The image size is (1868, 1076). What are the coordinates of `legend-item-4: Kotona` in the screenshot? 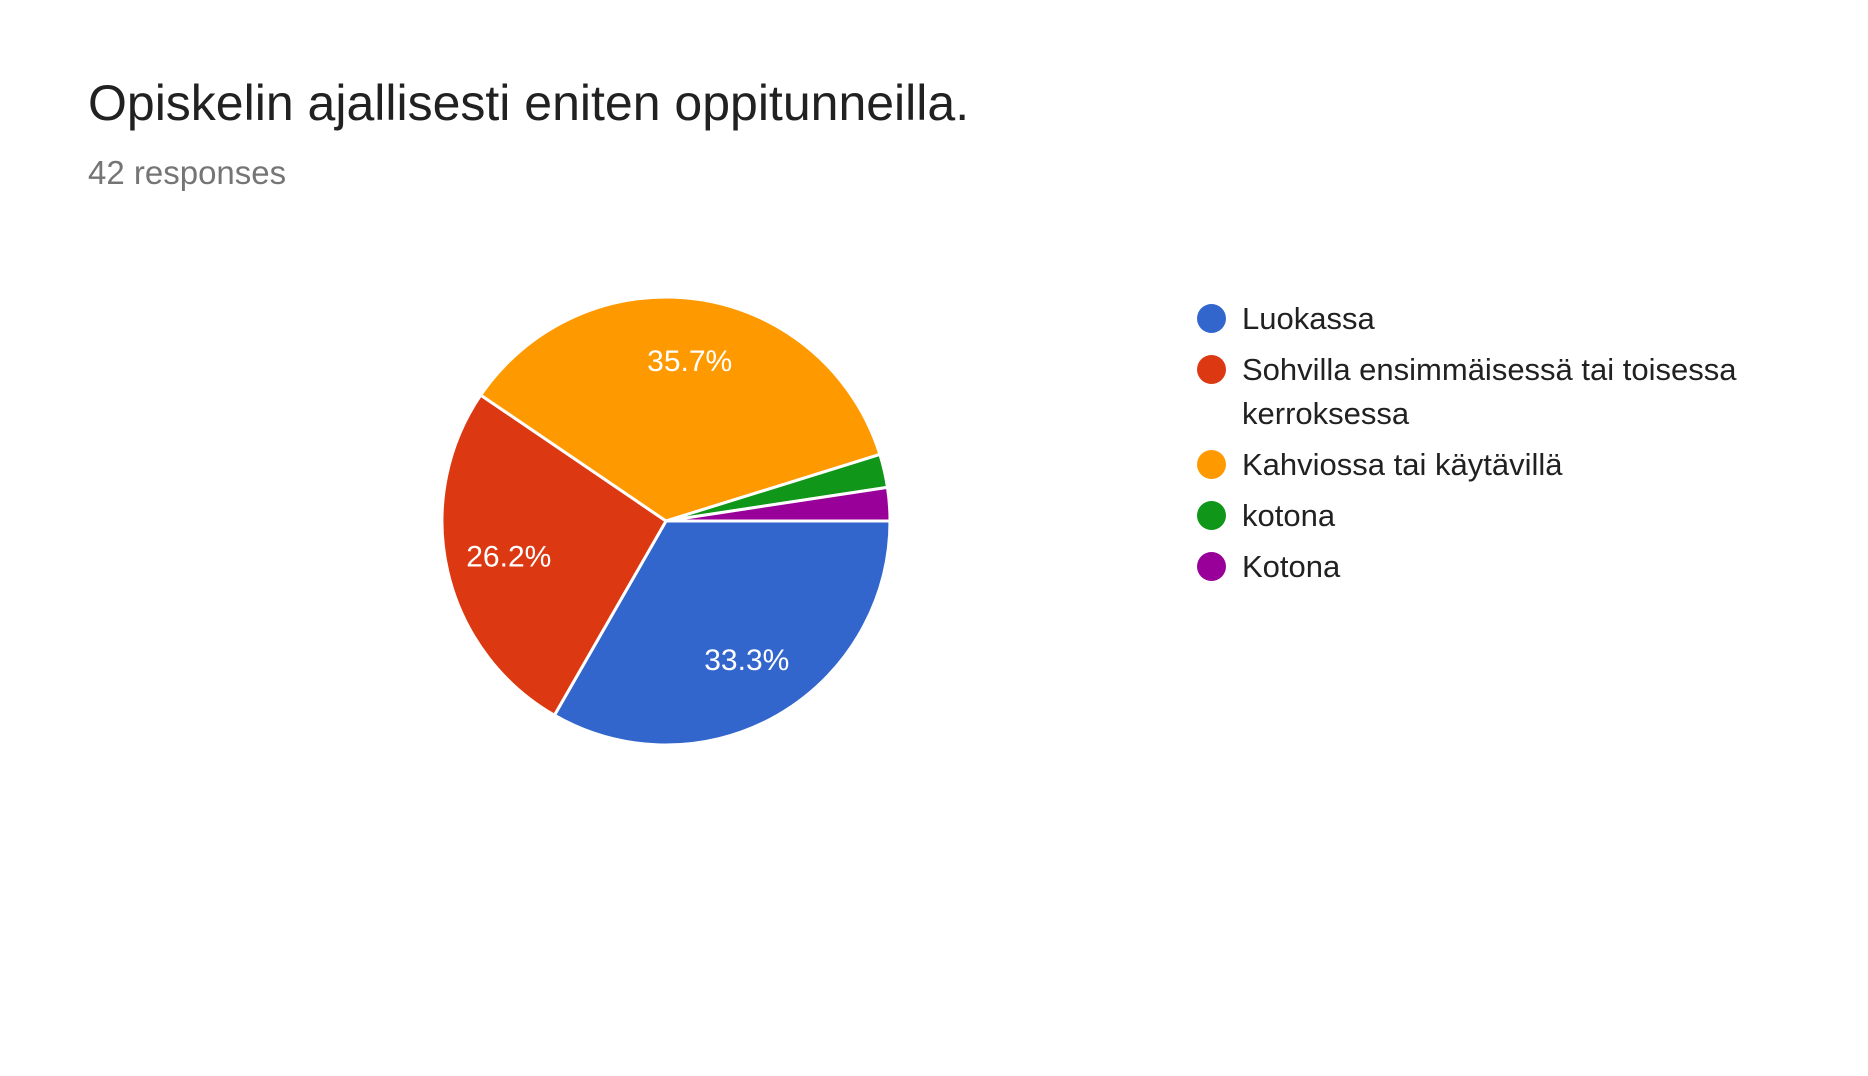 It's located at (1477, 567).